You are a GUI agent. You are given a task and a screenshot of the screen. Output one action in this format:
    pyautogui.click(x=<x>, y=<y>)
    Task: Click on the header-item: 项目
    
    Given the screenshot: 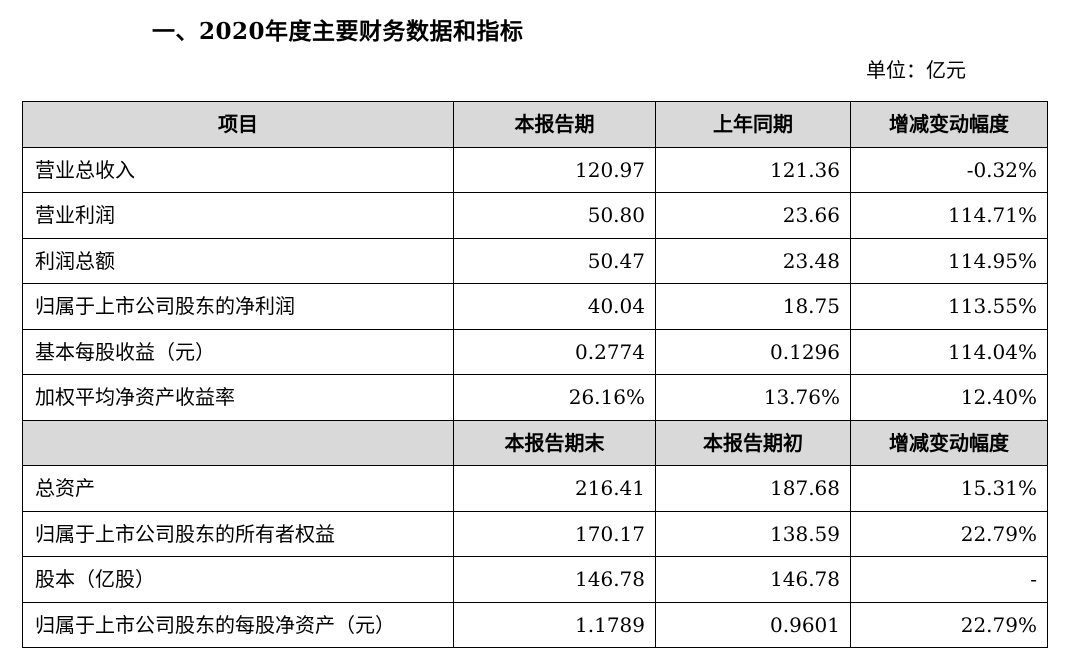 What is the action you would take?
    pyautogui.click(x=238, y=124)
    